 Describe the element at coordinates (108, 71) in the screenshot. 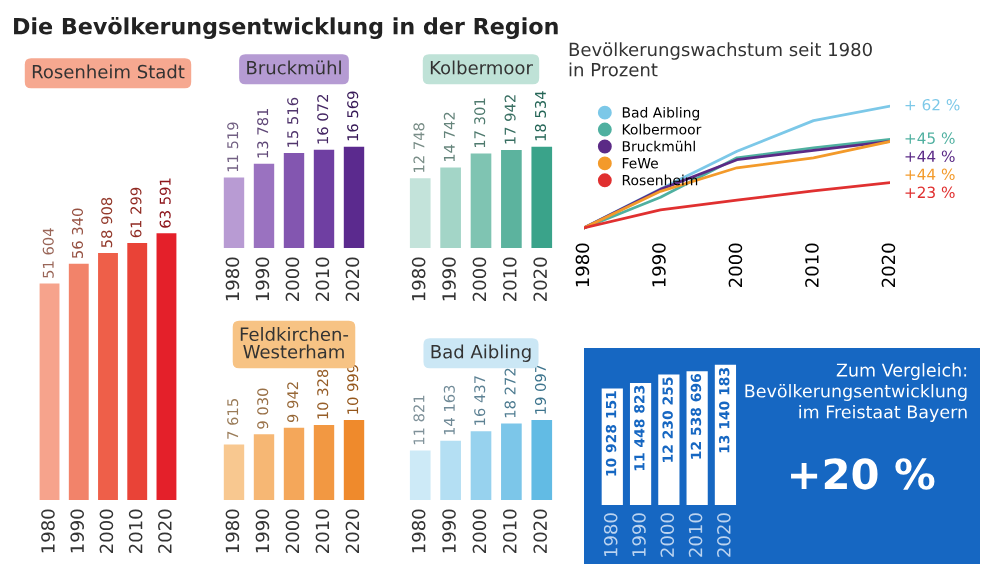

I see `chart-title: Rosenheim Stadt` at that location.